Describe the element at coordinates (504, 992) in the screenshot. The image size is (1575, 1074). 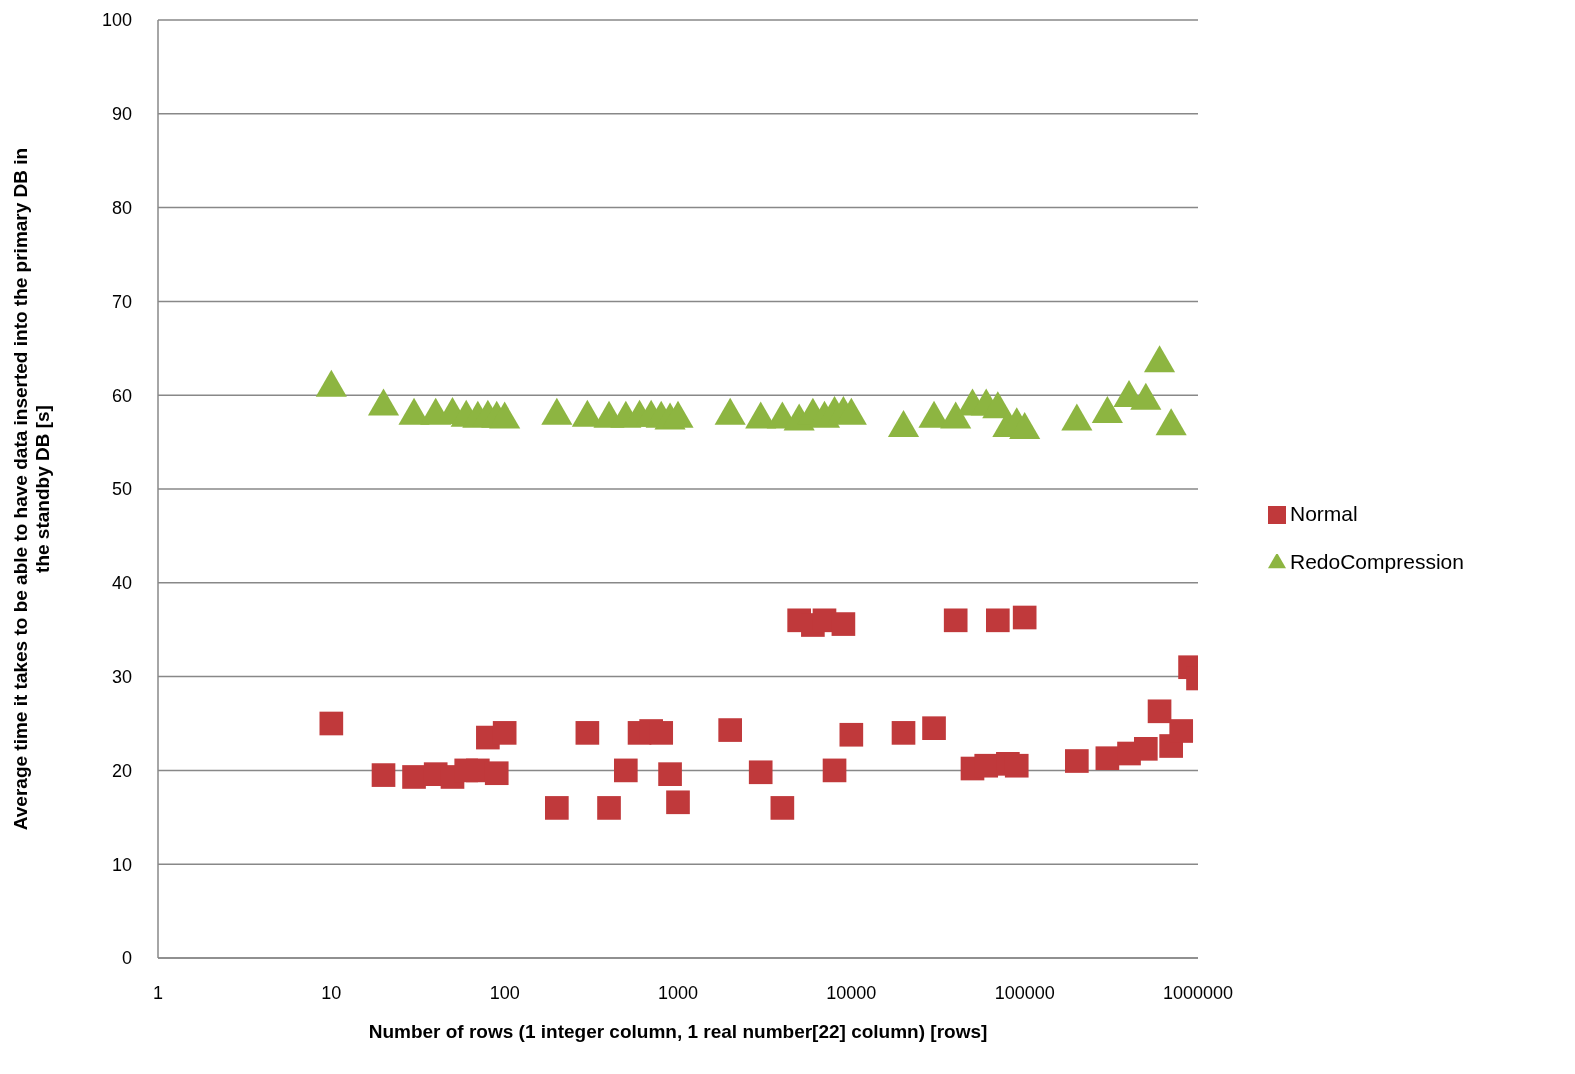
I see `x-tick-label: 100` at that location.